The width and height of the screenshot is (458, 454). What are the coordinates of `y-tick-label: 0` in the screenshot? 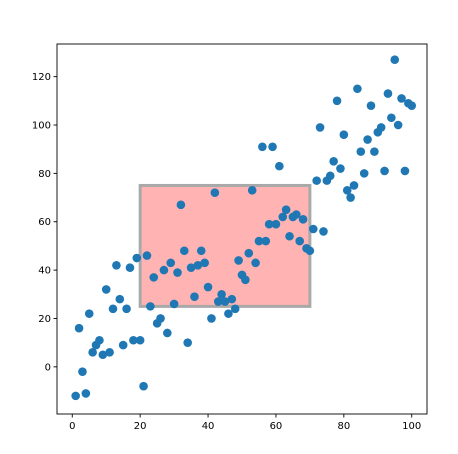 It's located at (48, 367).